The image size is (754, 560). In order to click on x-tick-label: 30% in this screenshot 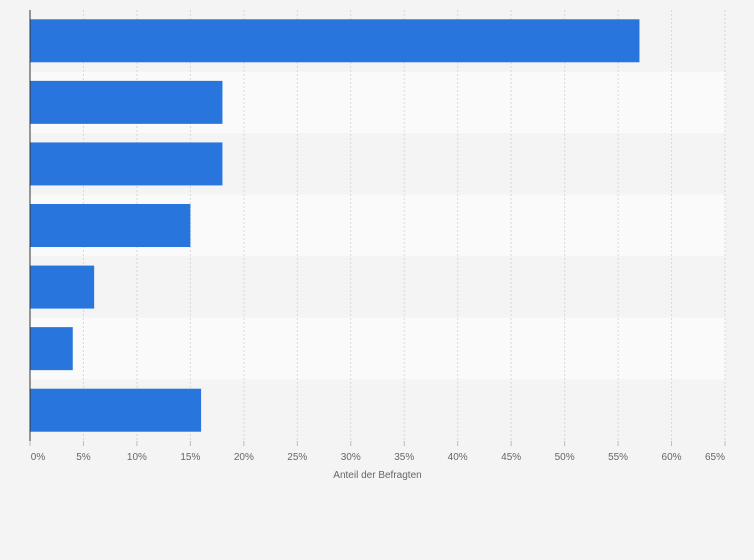, I will do `click(351, 457)`.